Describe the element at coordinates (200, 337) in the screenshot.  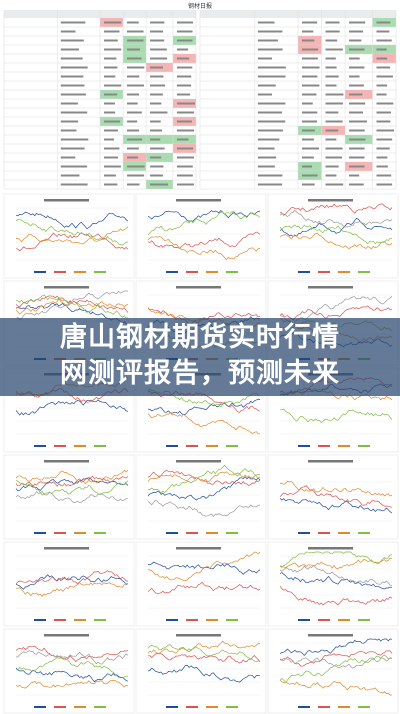
I see `banner-line: 唐山钢材期货实时行情` at that location.